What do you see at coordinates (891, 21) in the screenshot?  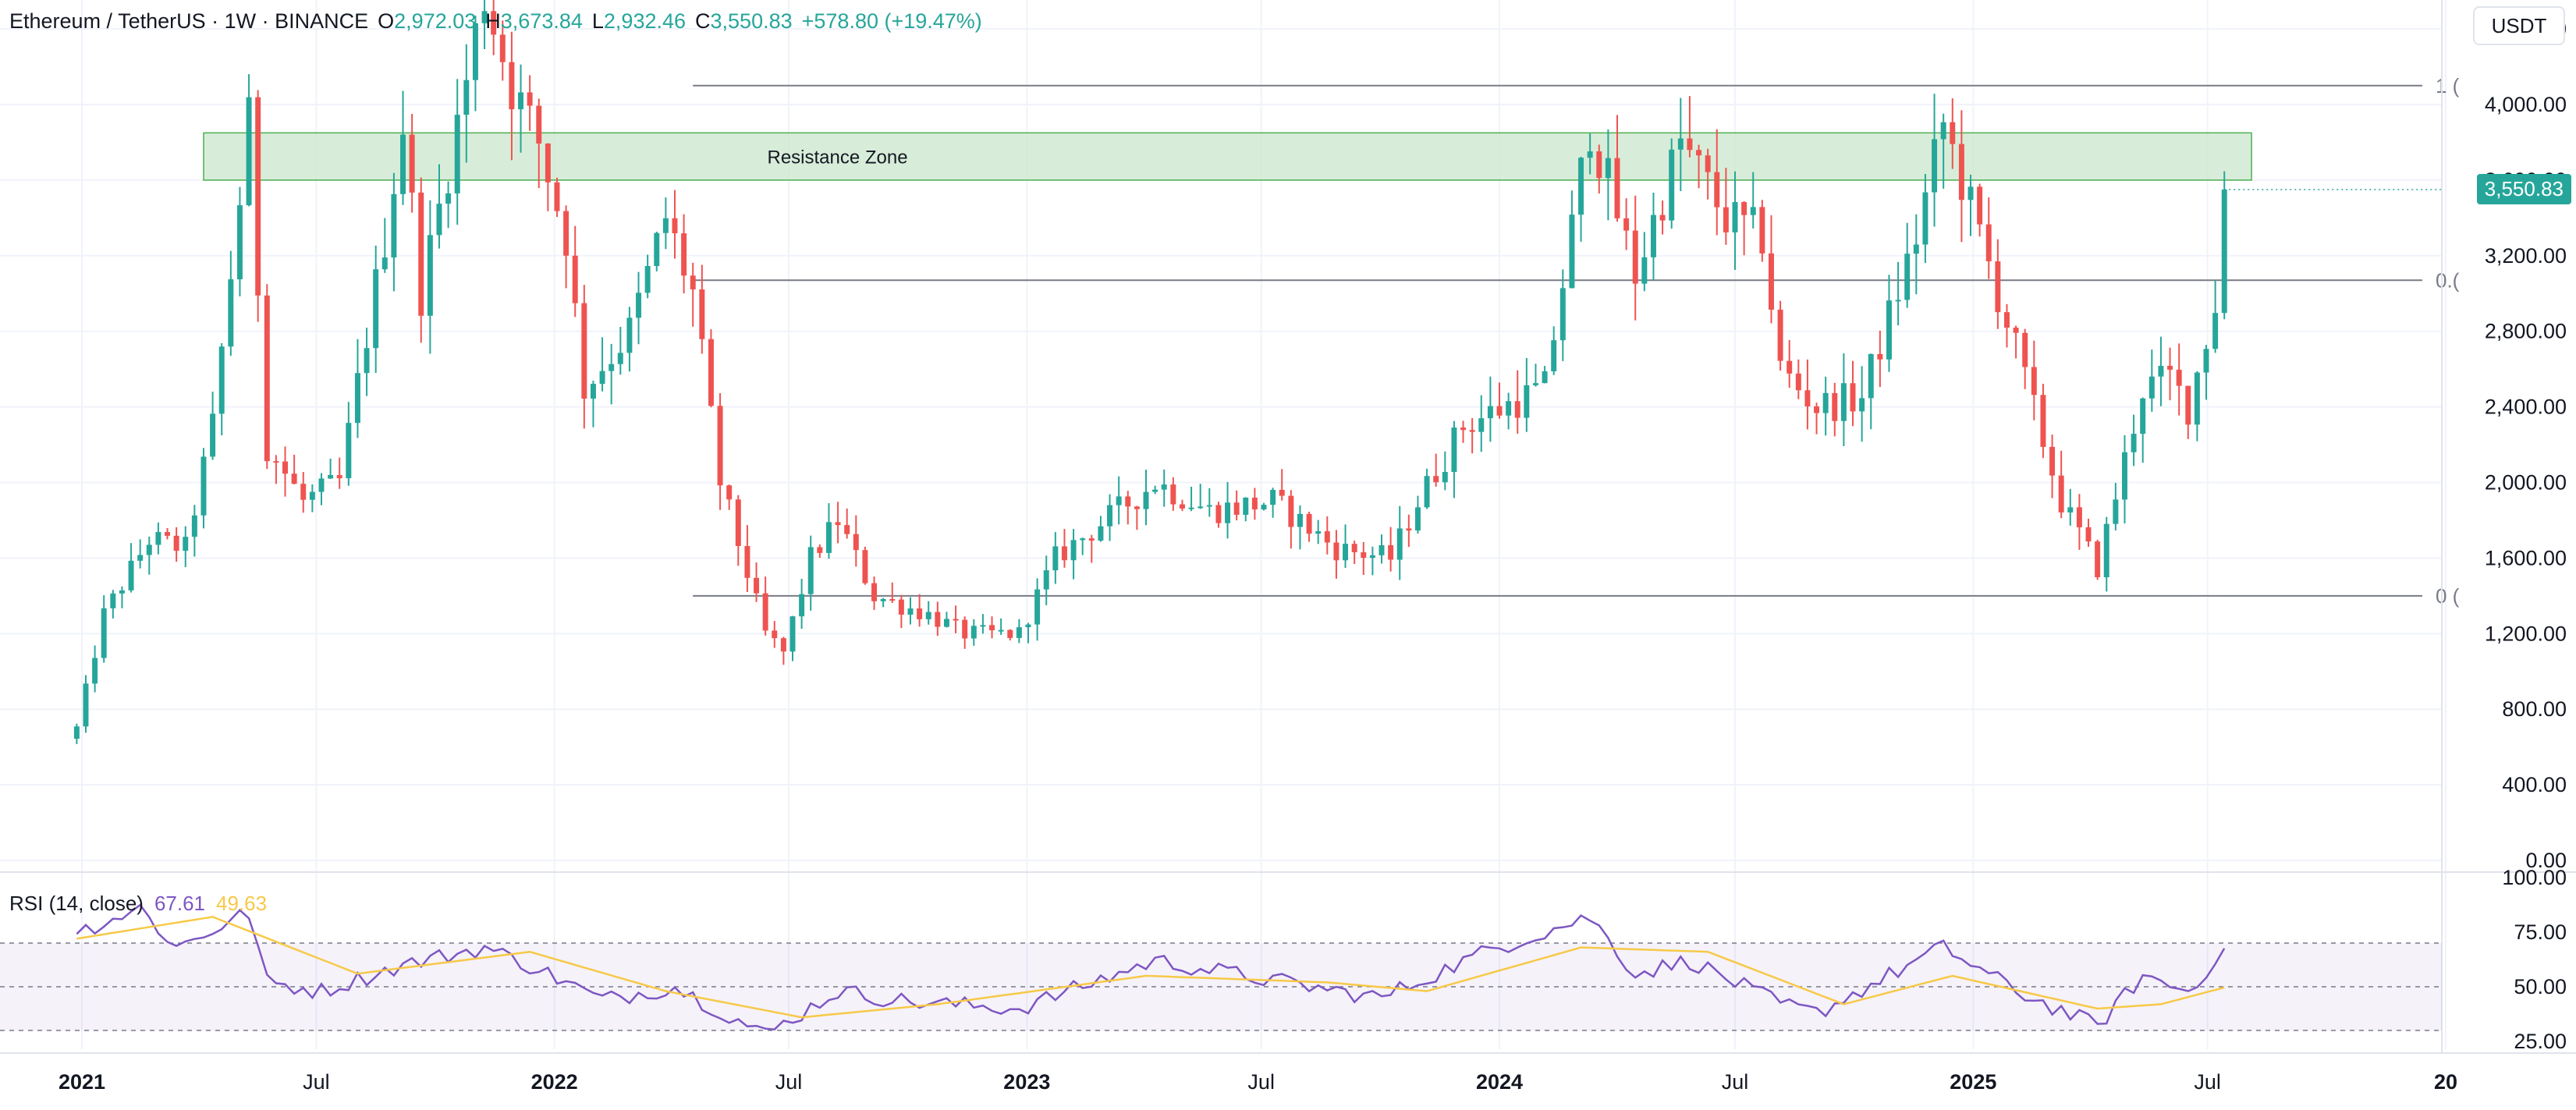 I see `change-value: +578.80 (+19.47%)` at bounding box center [891, 21].